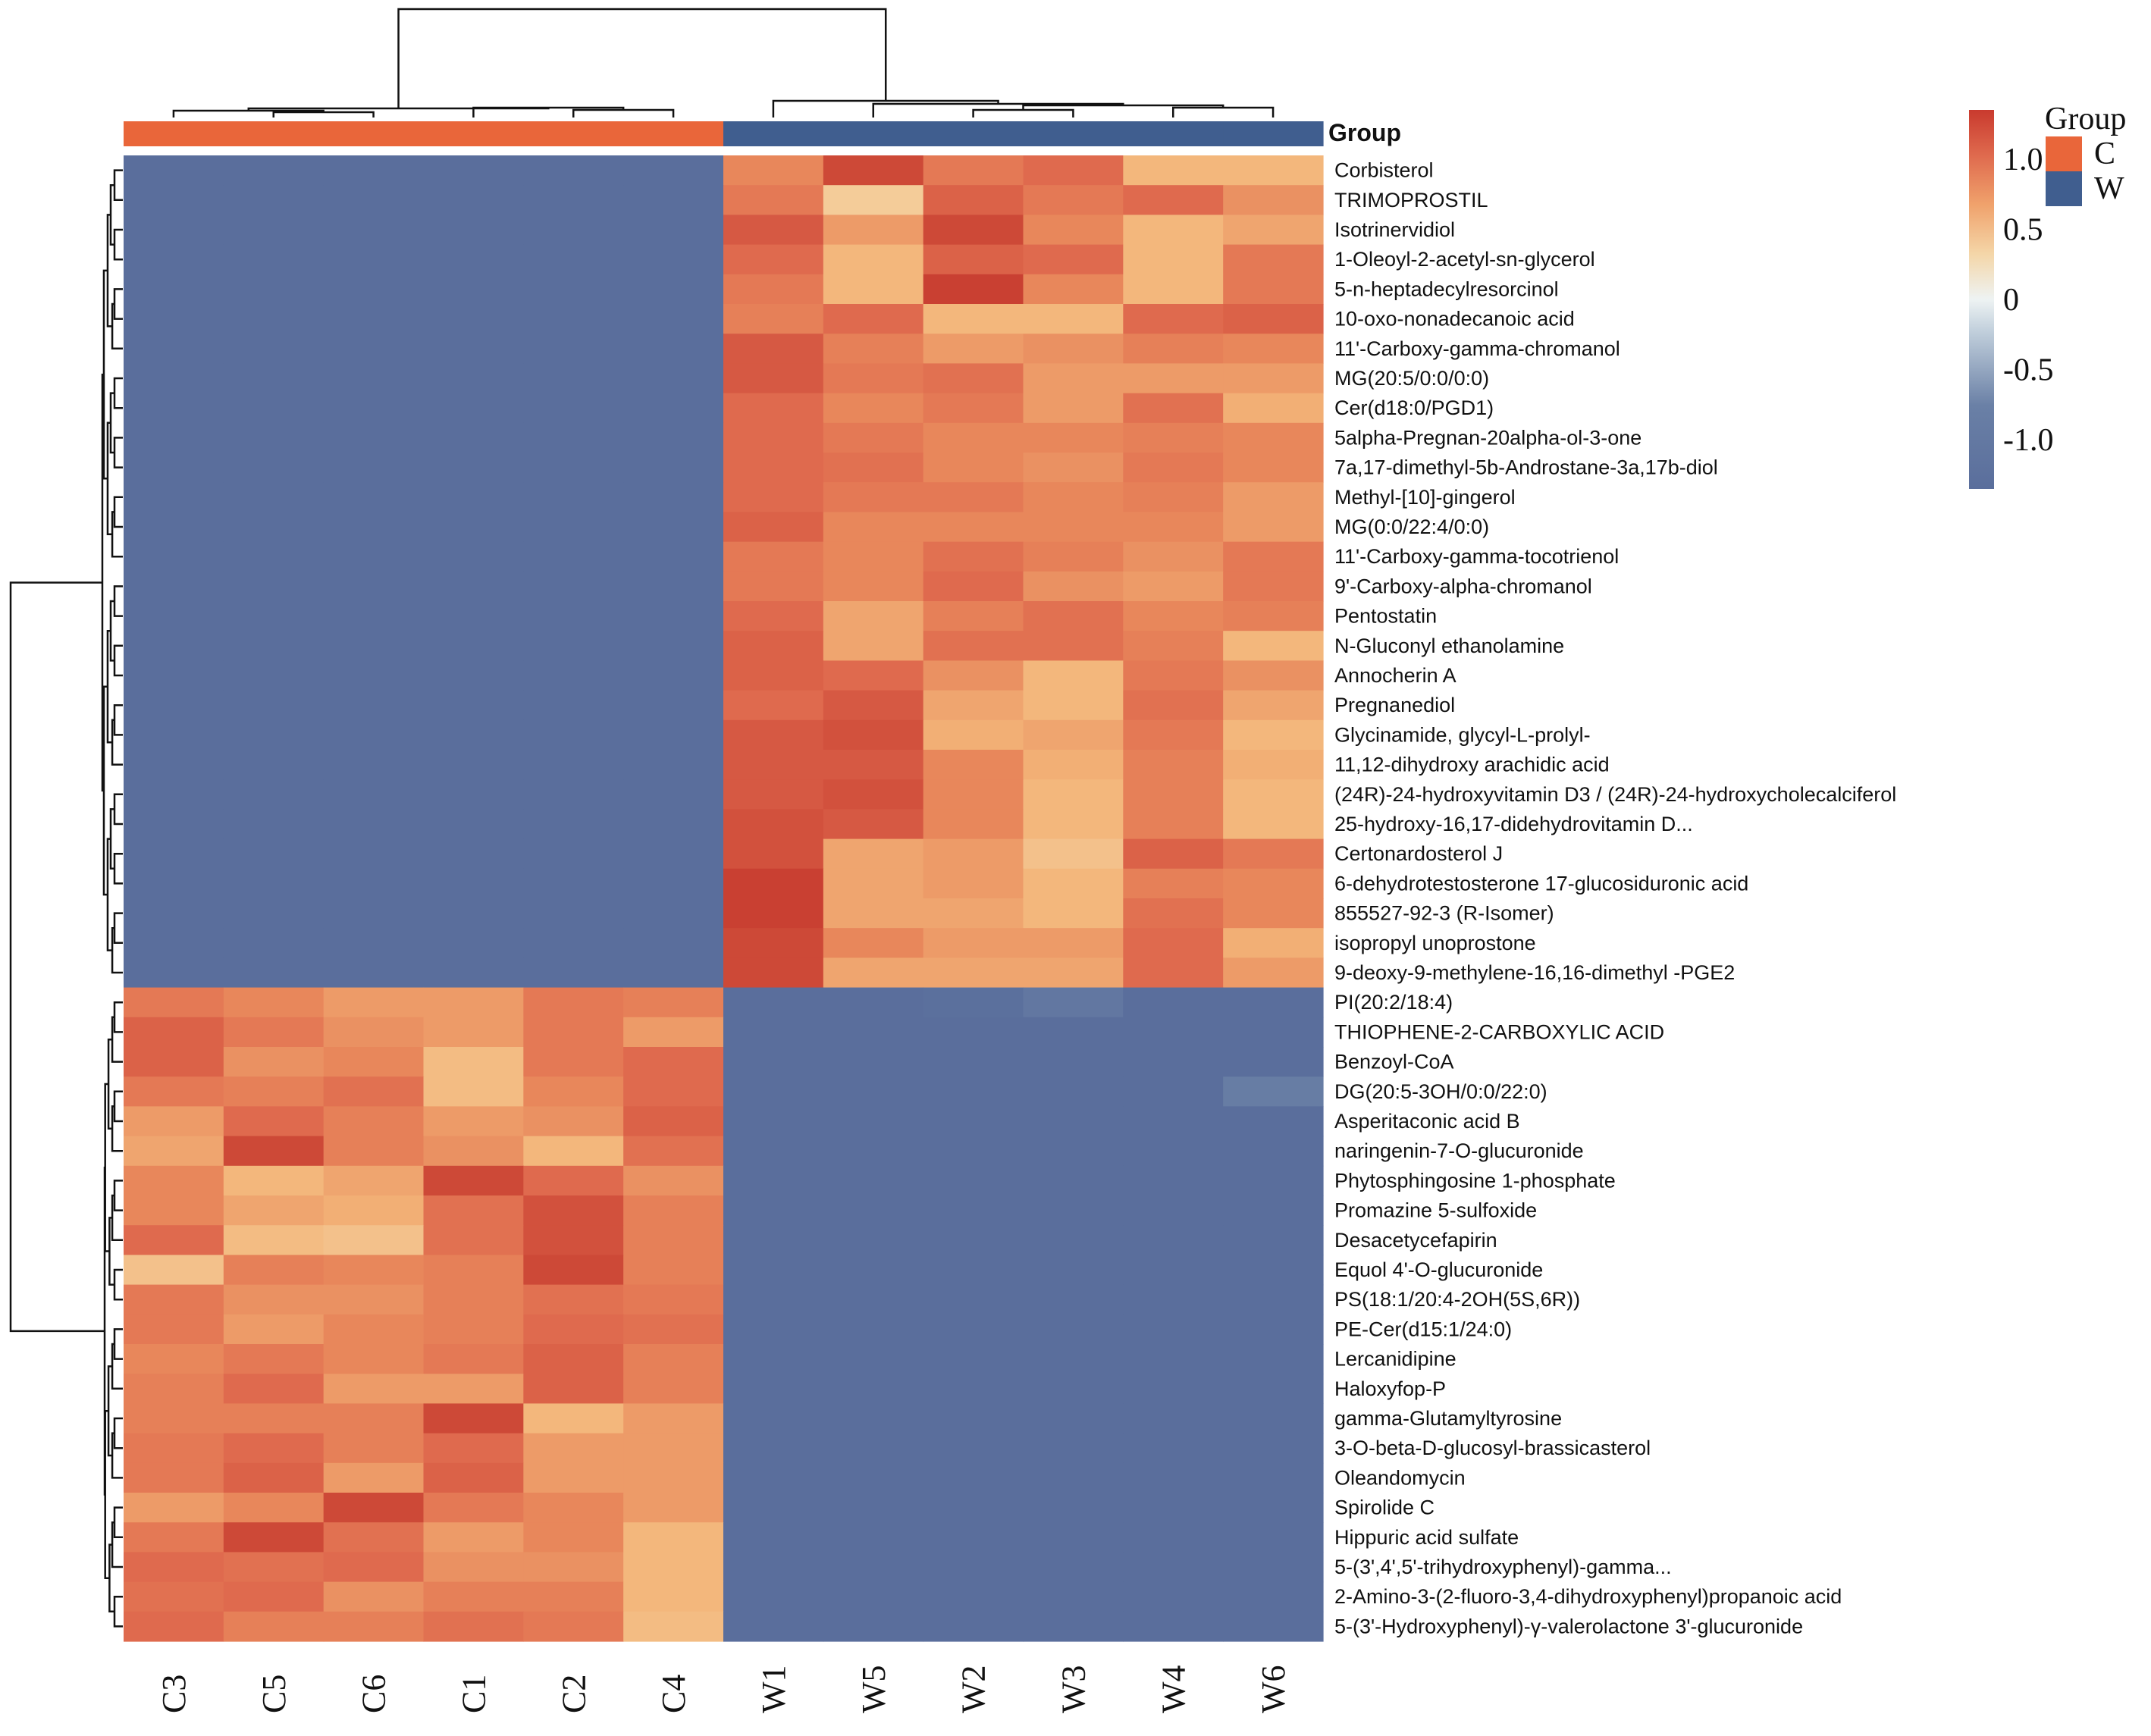  I want to click on group-legend: Group CW, so click(2085, 154).